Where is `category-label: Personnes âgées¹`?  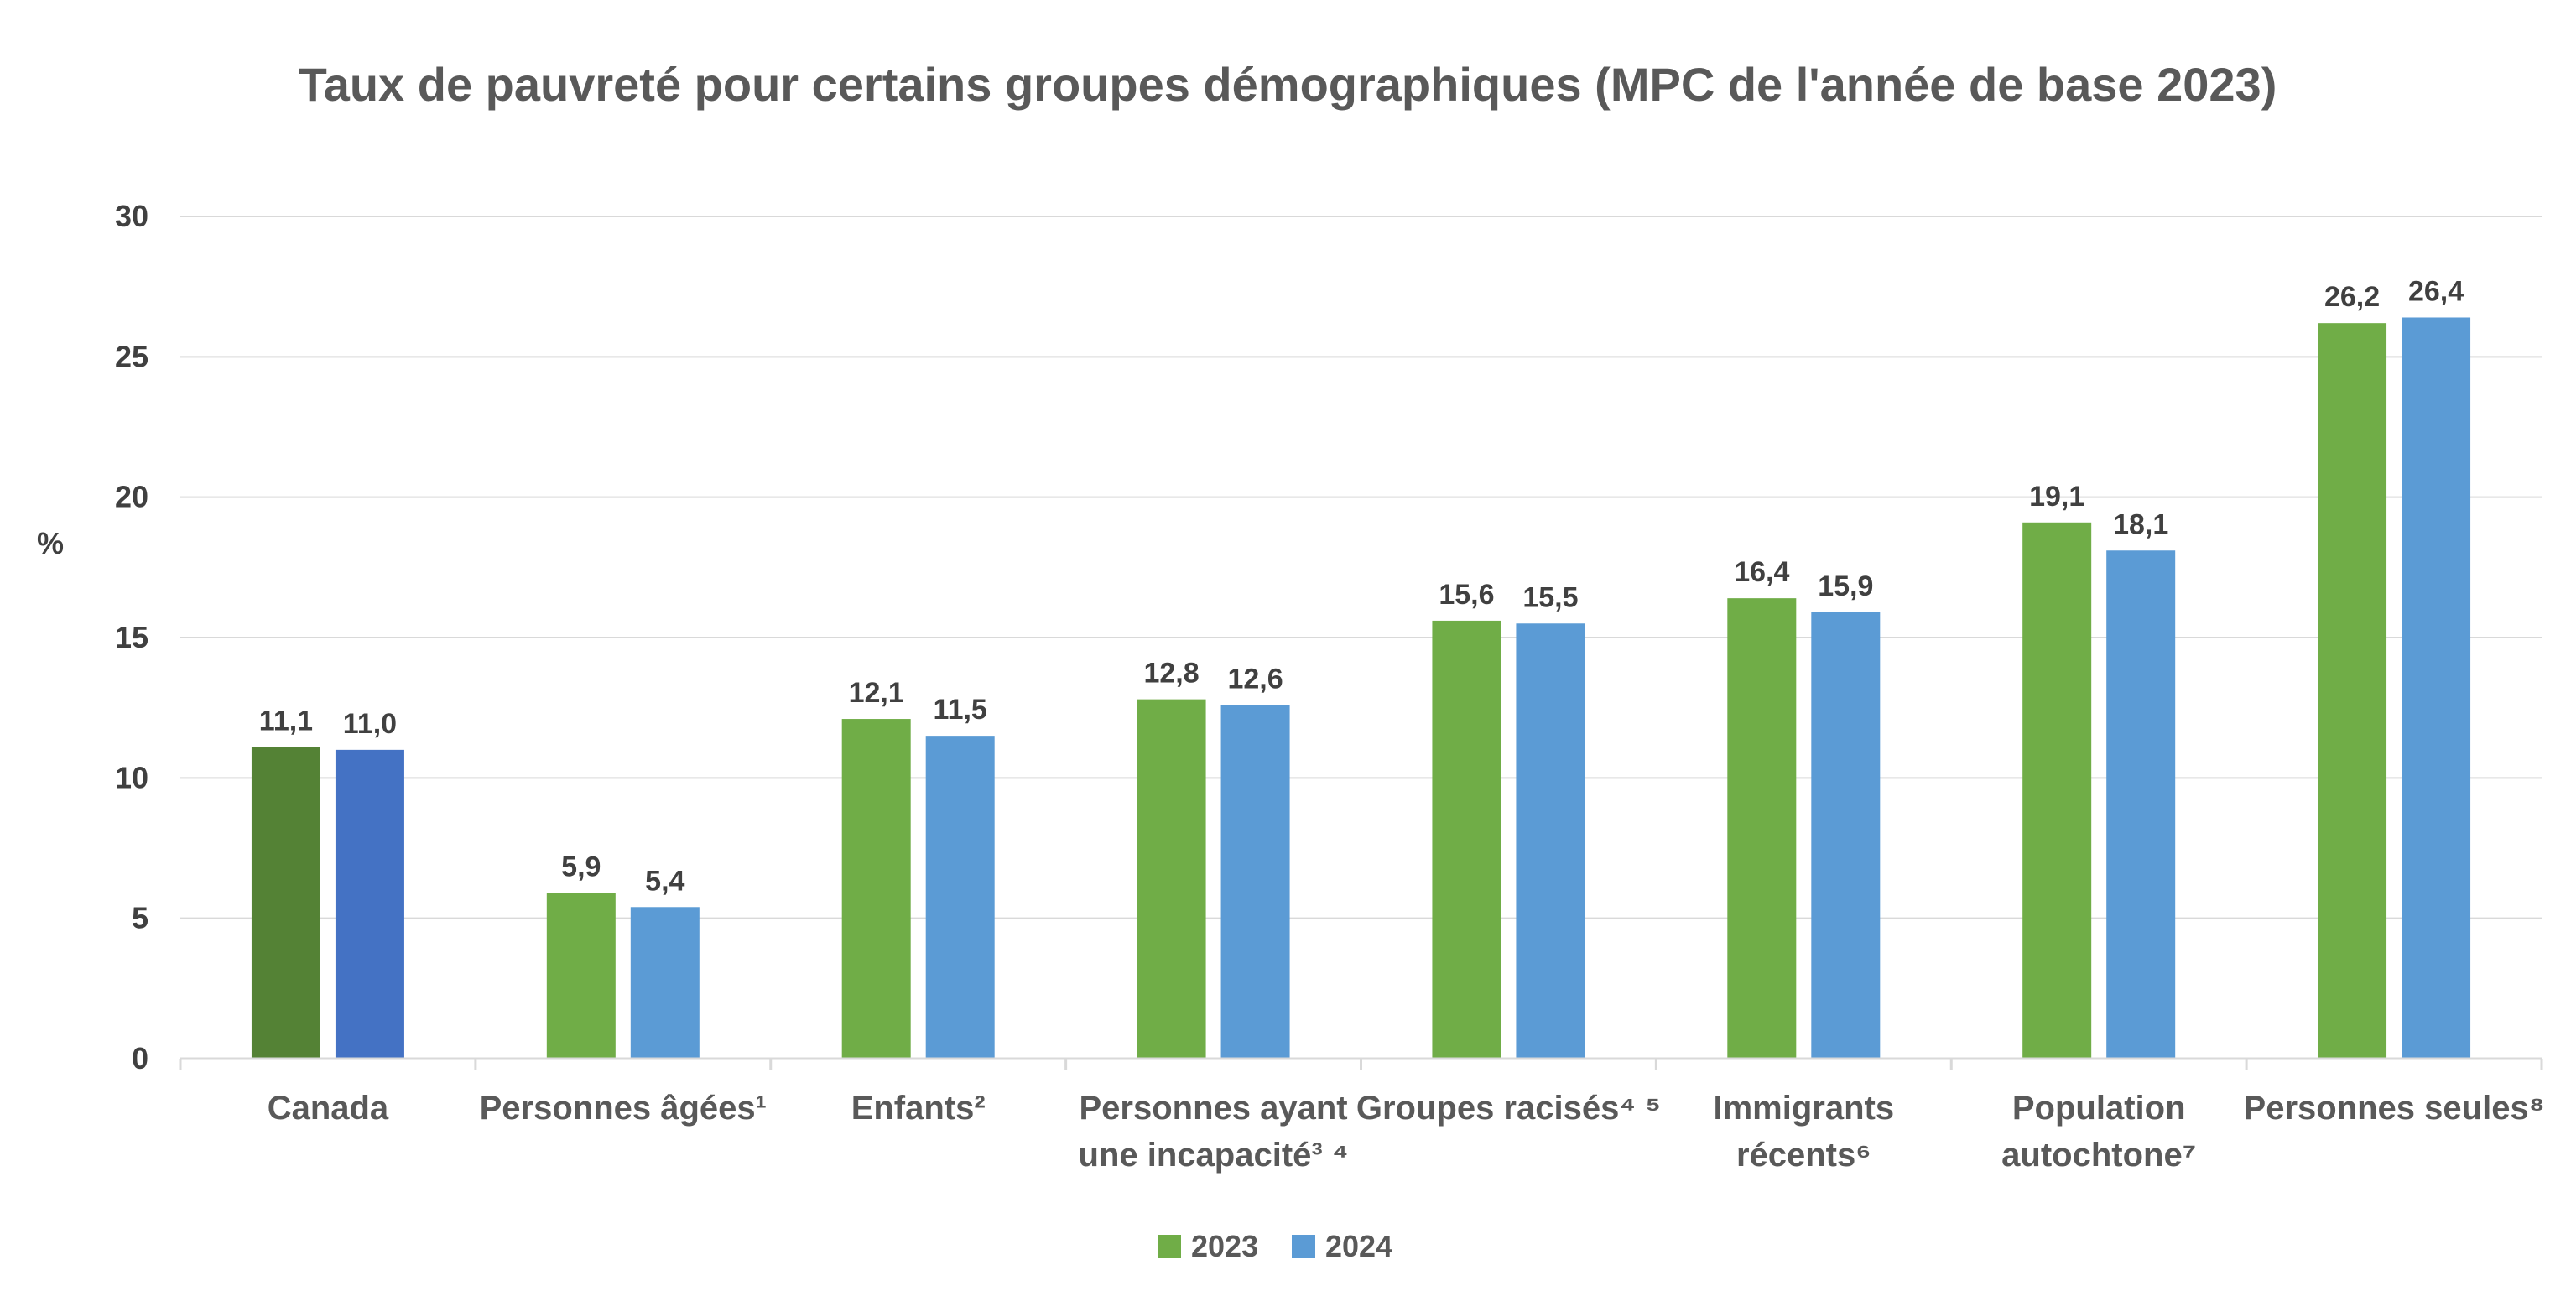 category-label: Personnes âgées¹ is located at coordinates (623, 1109).